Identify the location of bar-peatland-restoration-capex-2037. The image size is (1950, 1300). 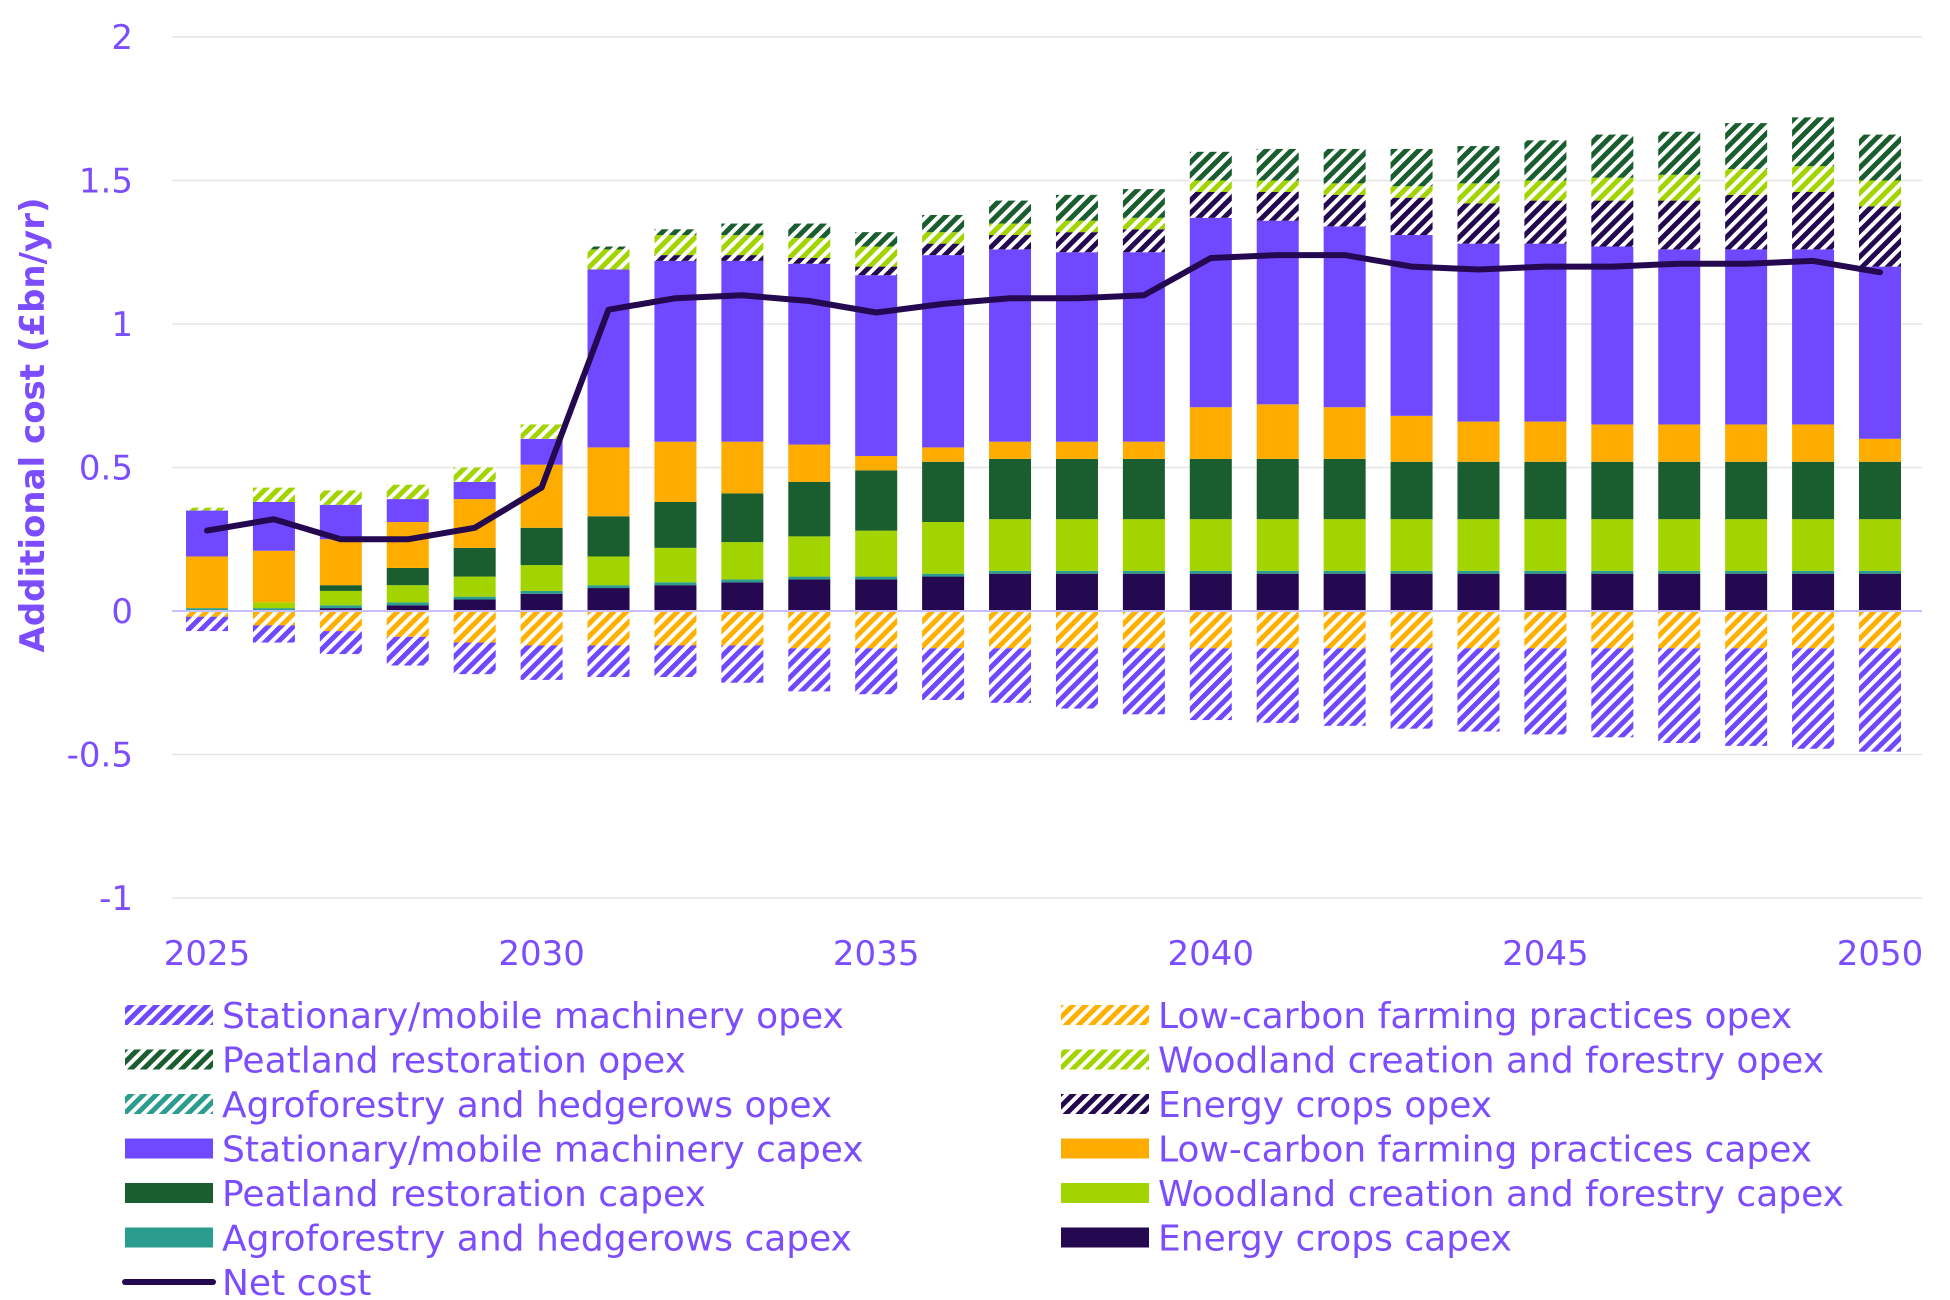
(1010, 489).